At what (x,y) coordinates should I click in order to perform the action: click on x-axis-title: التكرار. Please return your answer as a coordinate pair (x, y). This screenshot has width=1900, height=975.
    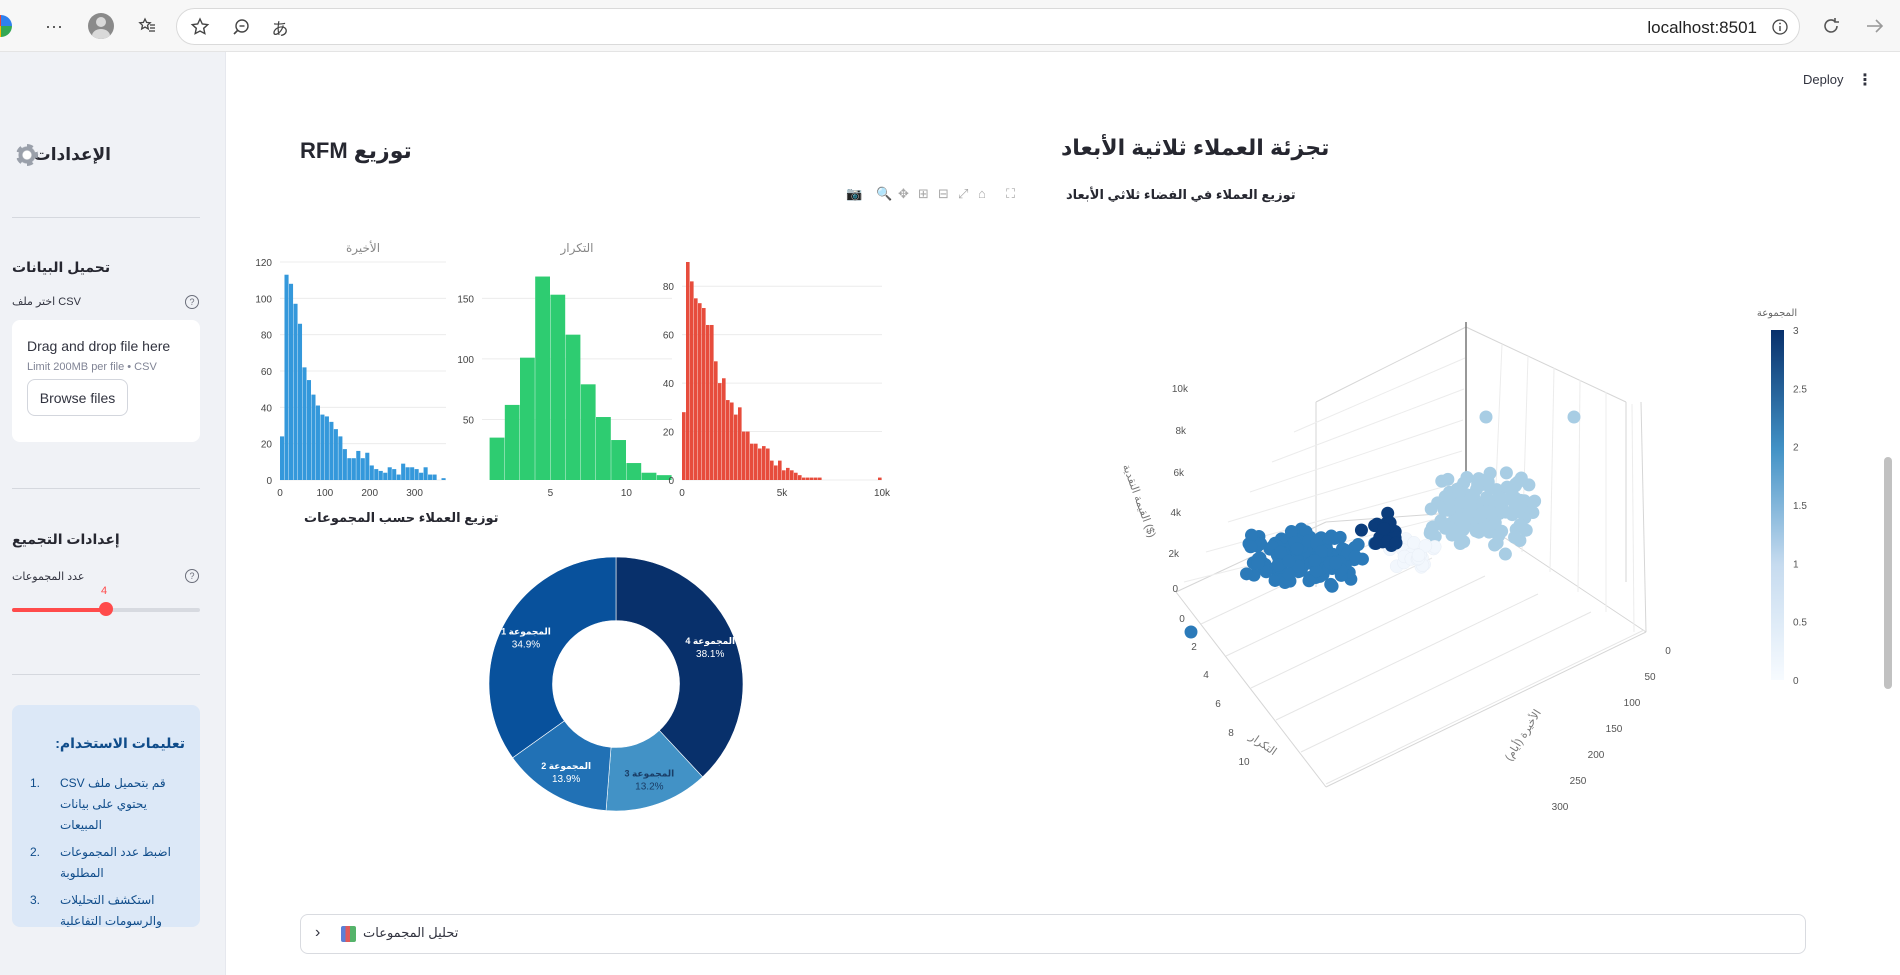
    Looking at the image, I should click on (1262, 744).